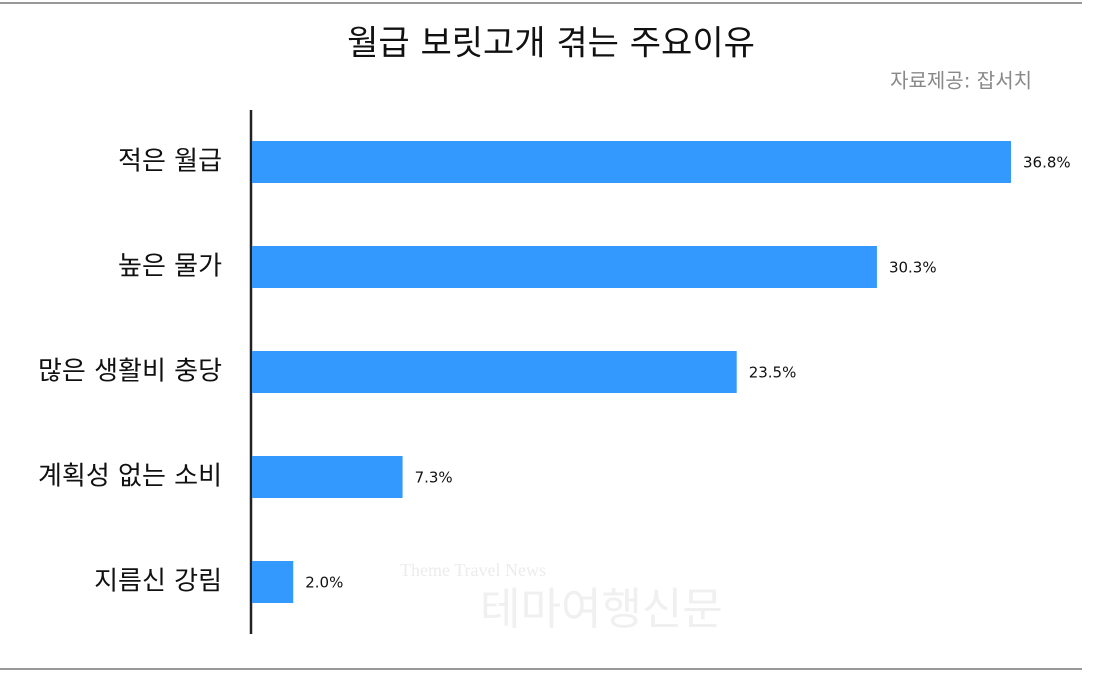 The image size is (1102, 679). Describe the element at coordinates (170, 267) in the screenshot. I see `category-label: 높은 물가` at that location.